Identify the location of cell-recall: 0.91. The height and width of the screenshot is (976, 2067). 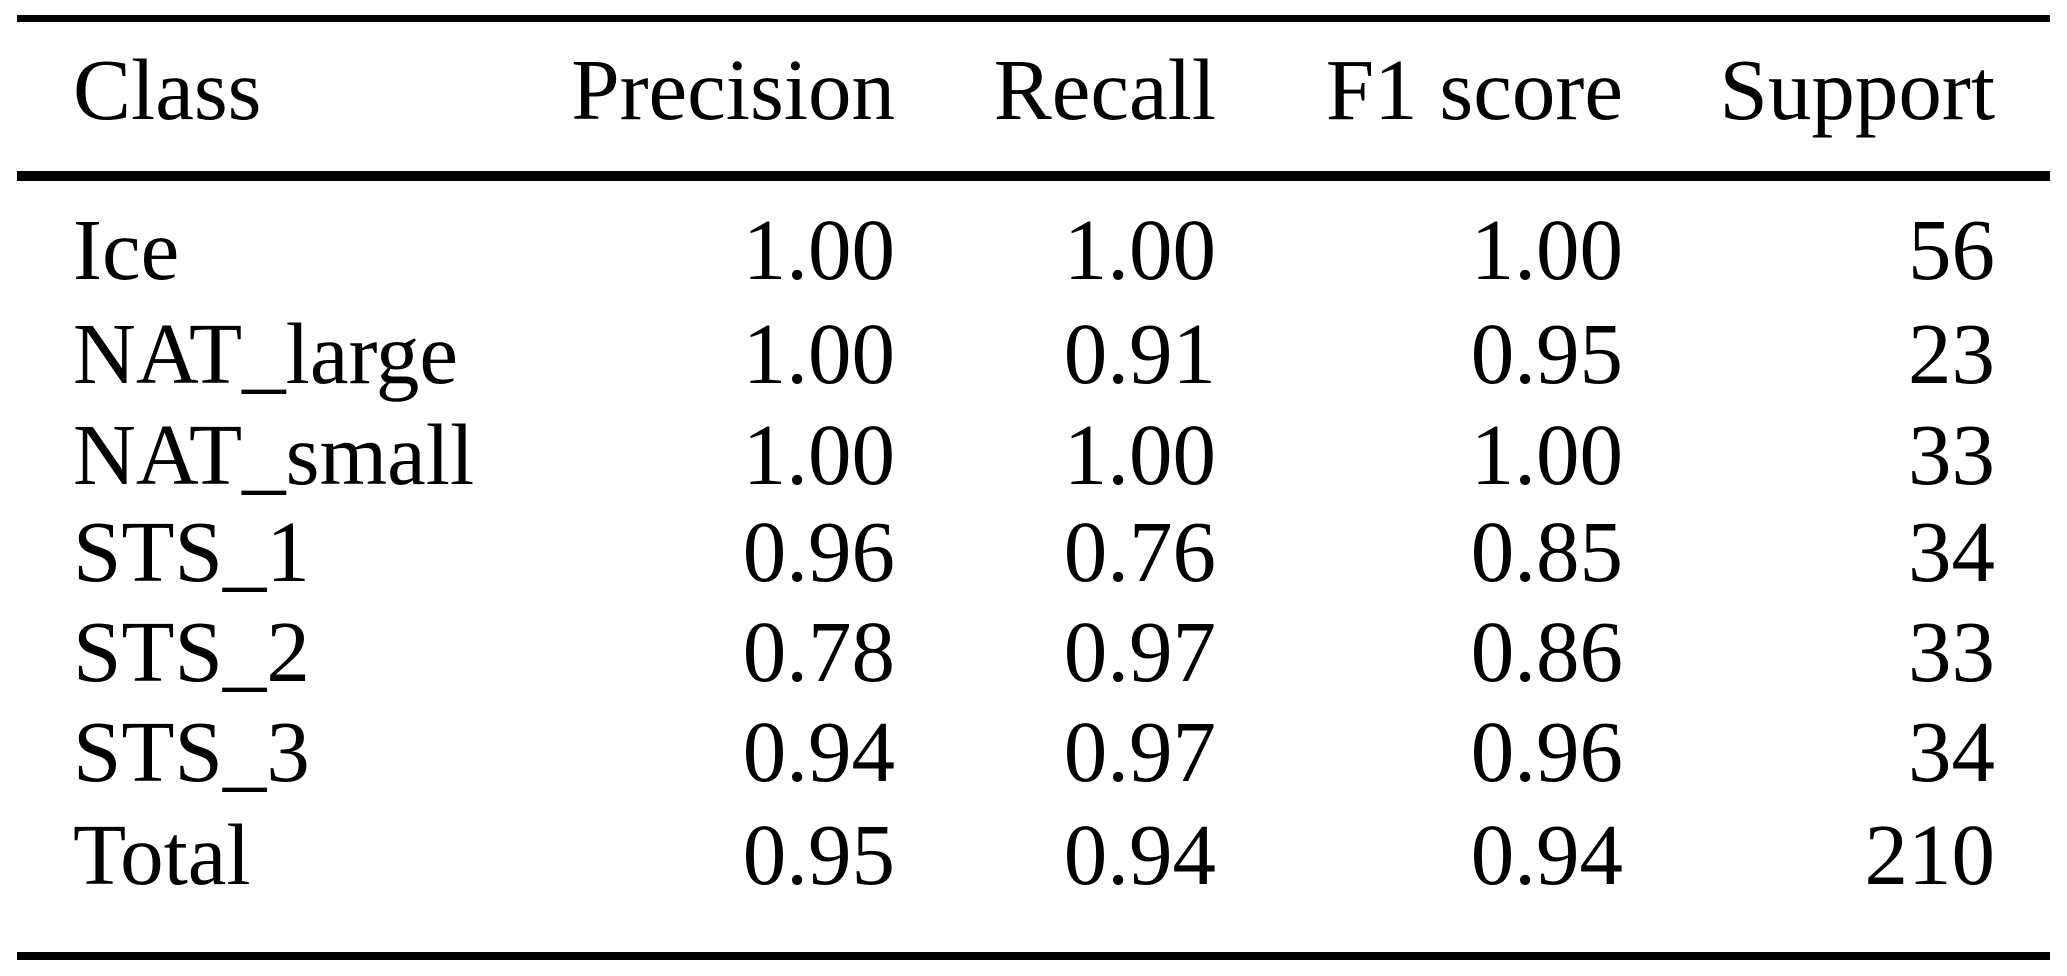
(1139, 353).